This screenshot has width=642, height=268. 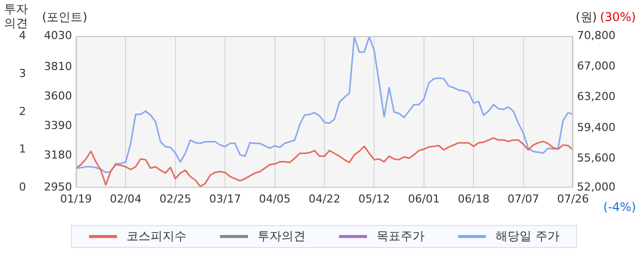 I want to click on text: (-4%), so click(x=619, y=207).